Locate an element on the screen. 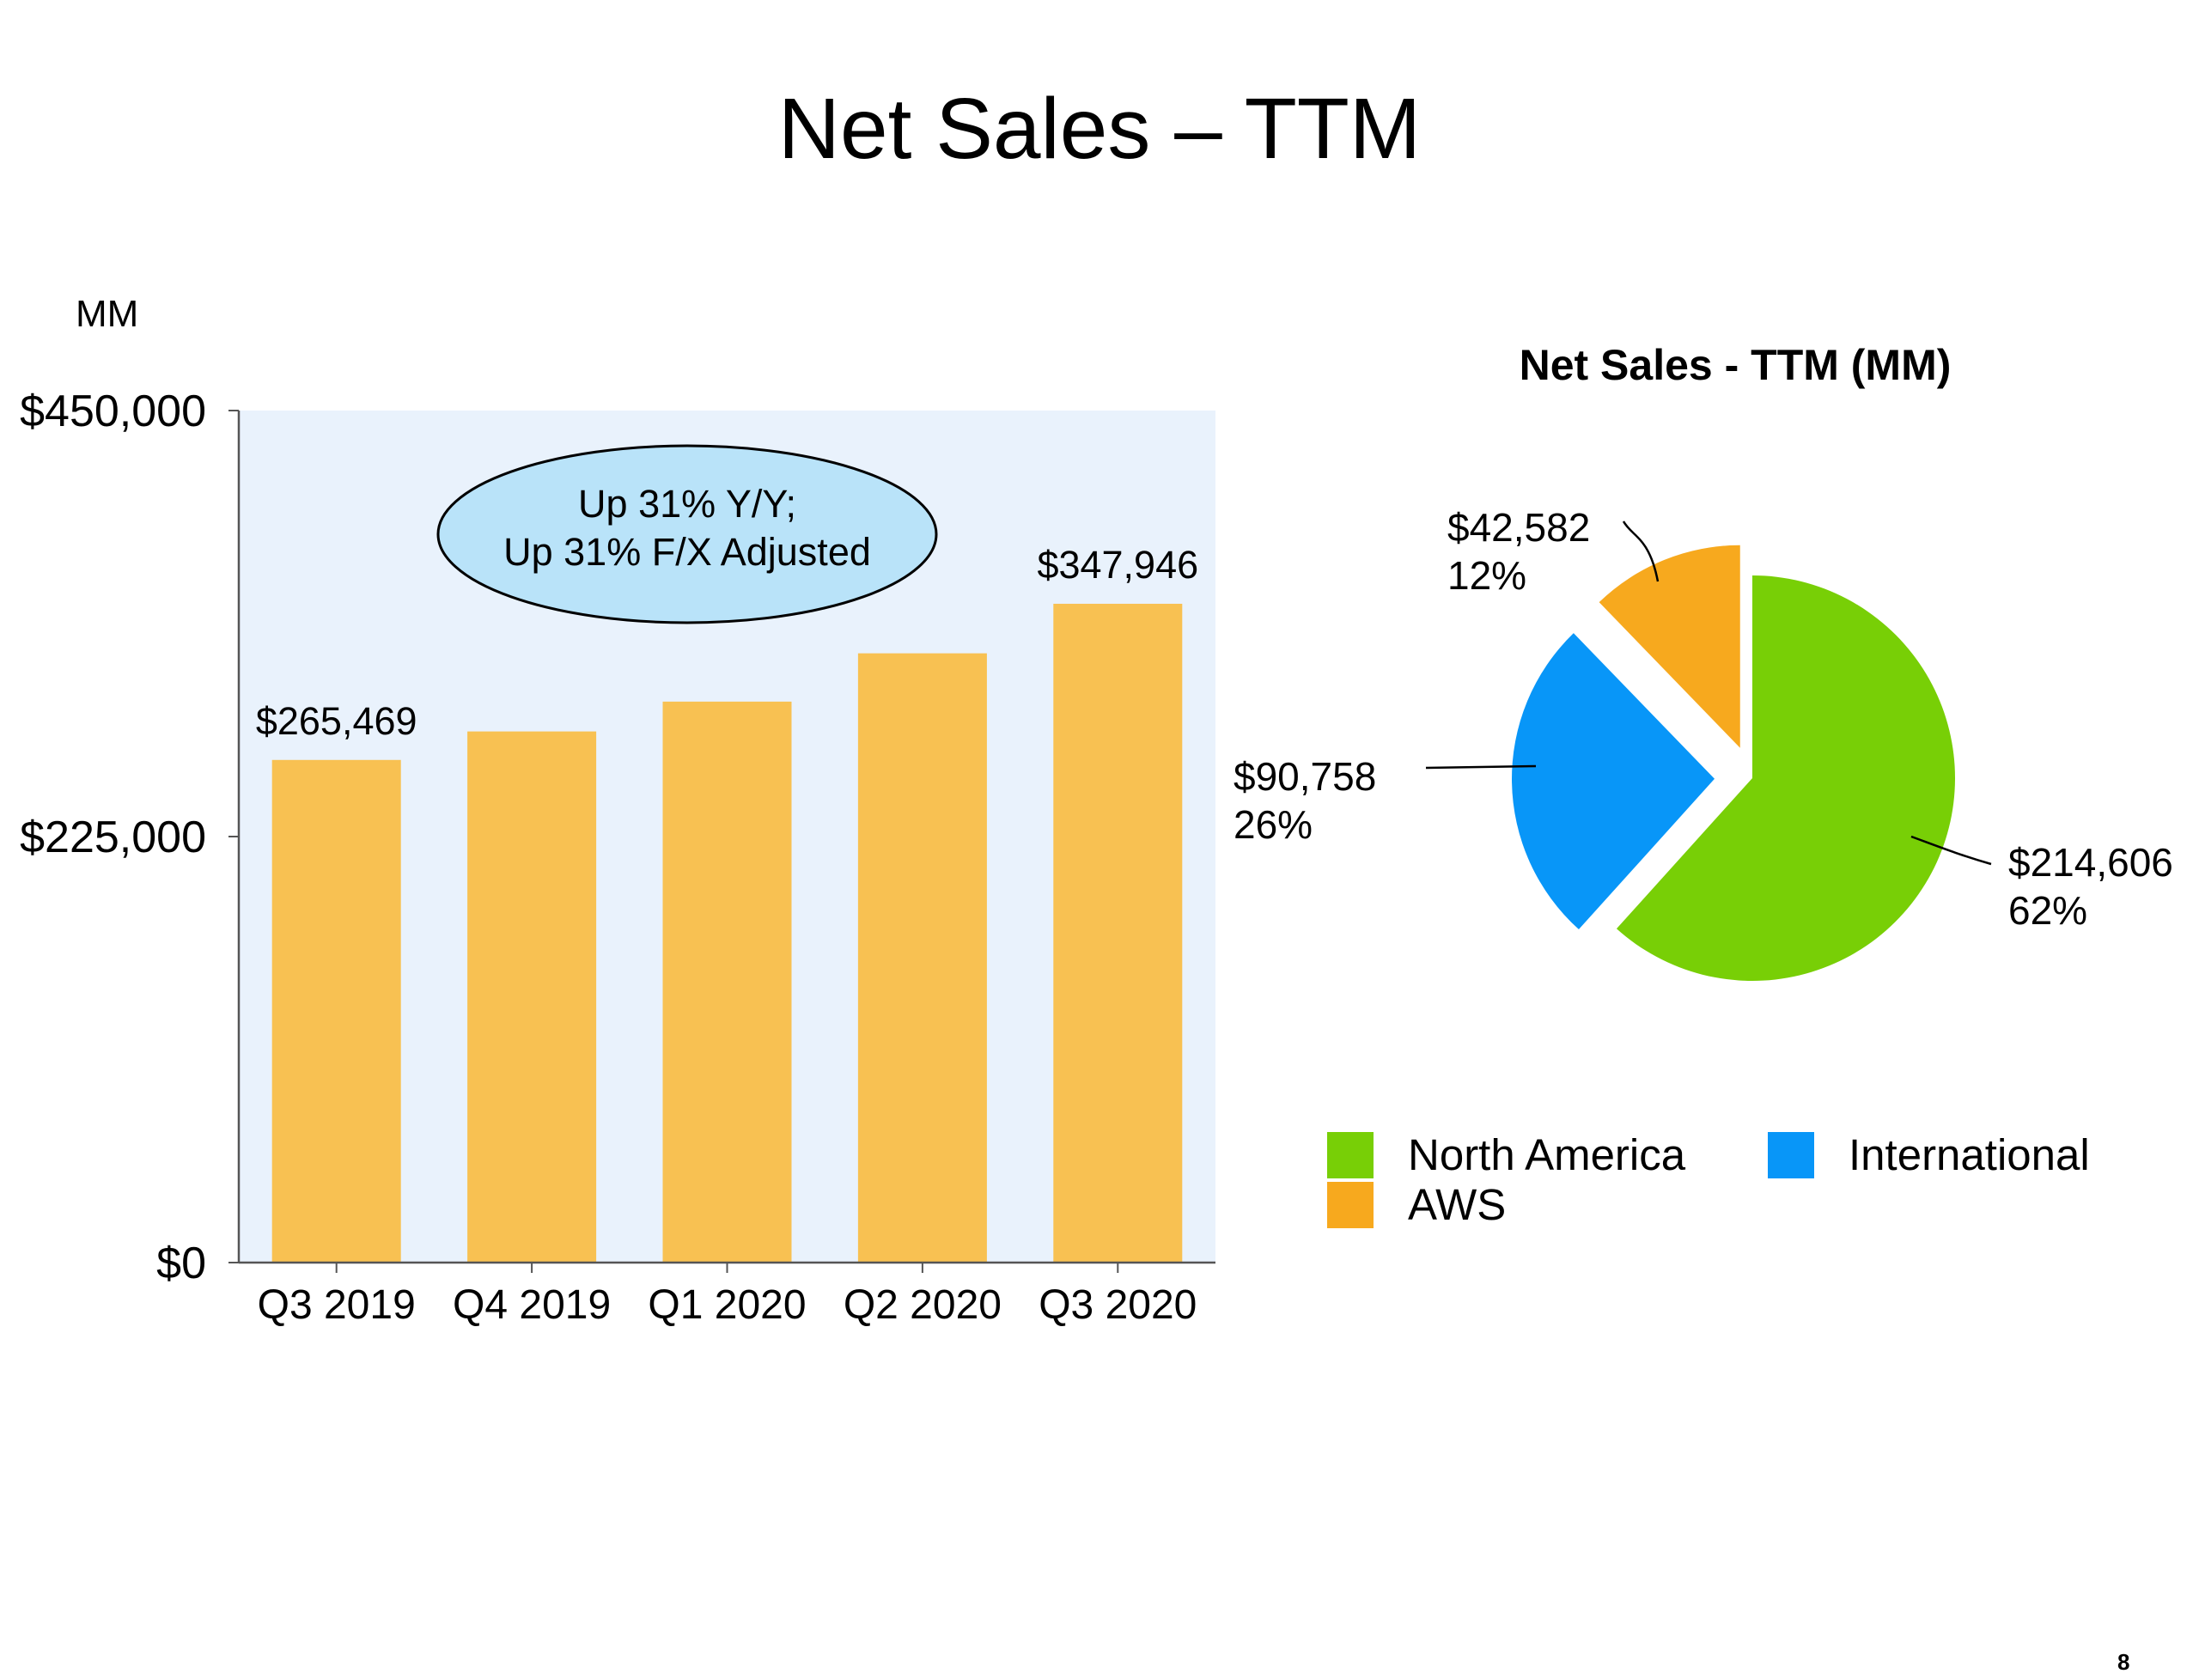 The image size is (2199, 1680). pie-value-label-aws: $42,582 is located at coordinates (1518, 528).